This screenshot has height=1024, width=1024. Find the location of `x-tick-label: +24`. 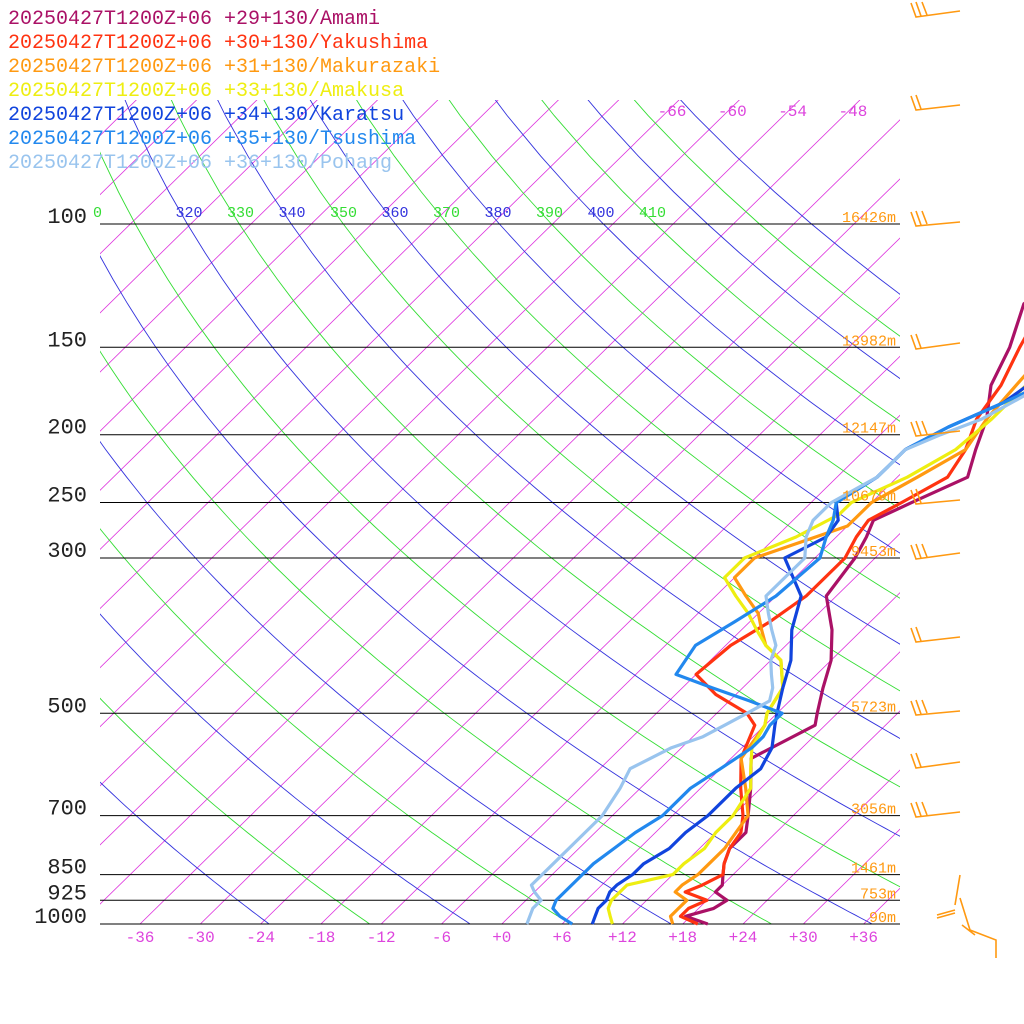

x-tick-label: +24 is located at coordinates (743, 938).